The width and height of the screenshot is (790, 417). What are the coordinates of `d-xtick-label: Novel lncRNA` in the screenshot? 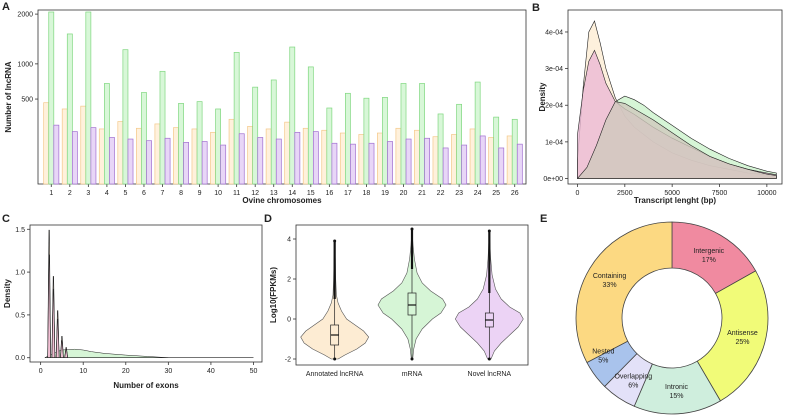 It's located at (490, 374).